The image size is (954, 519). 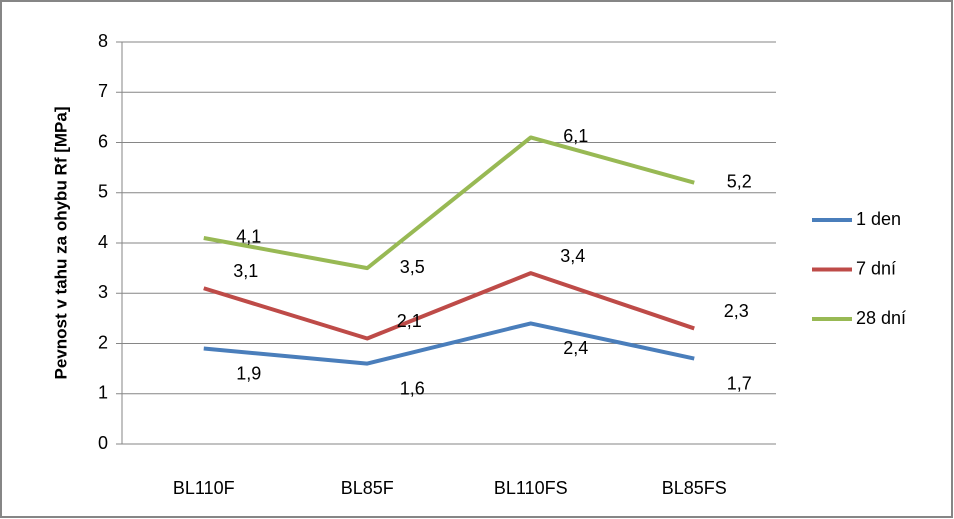 What do you see at coordinates (739, 383) in the screenshot?
I see `data-label: 1,7` at bounding box center [739, 383].